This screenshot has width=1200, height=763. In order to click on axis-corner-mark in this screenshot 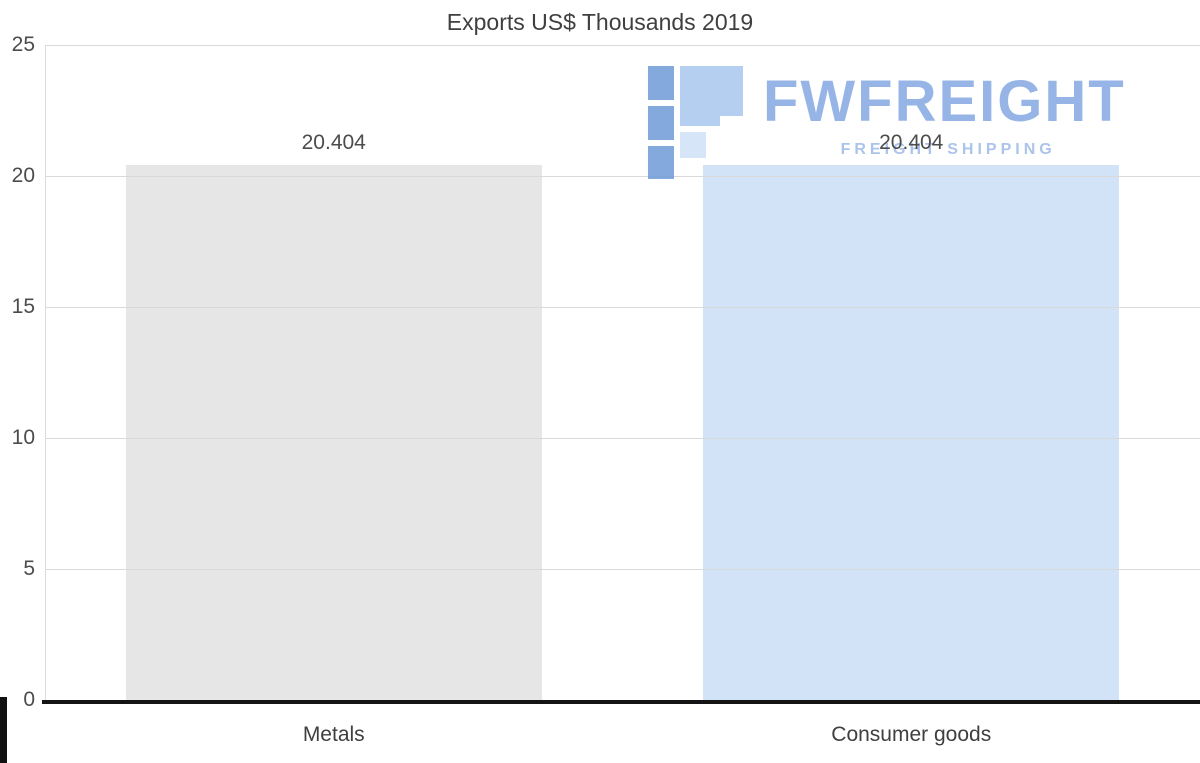, I will do `click(3, 730)`.